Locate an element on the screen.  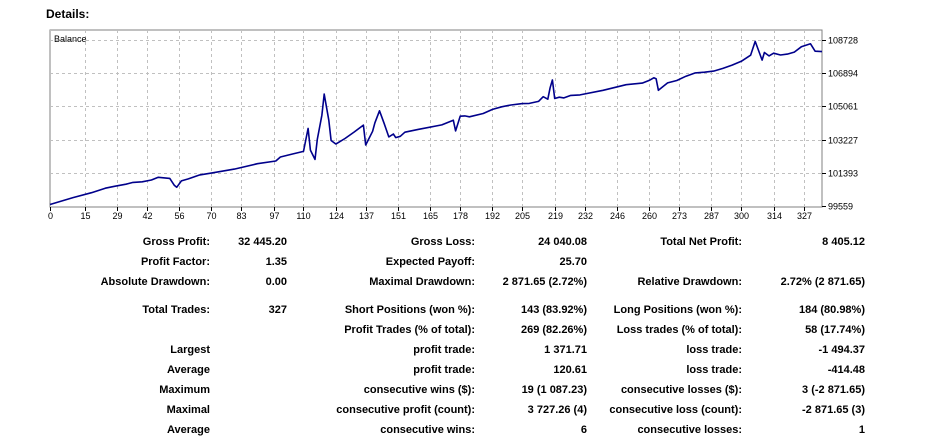
average-profit-label: profit trade: is located at coordinates (444, 370).